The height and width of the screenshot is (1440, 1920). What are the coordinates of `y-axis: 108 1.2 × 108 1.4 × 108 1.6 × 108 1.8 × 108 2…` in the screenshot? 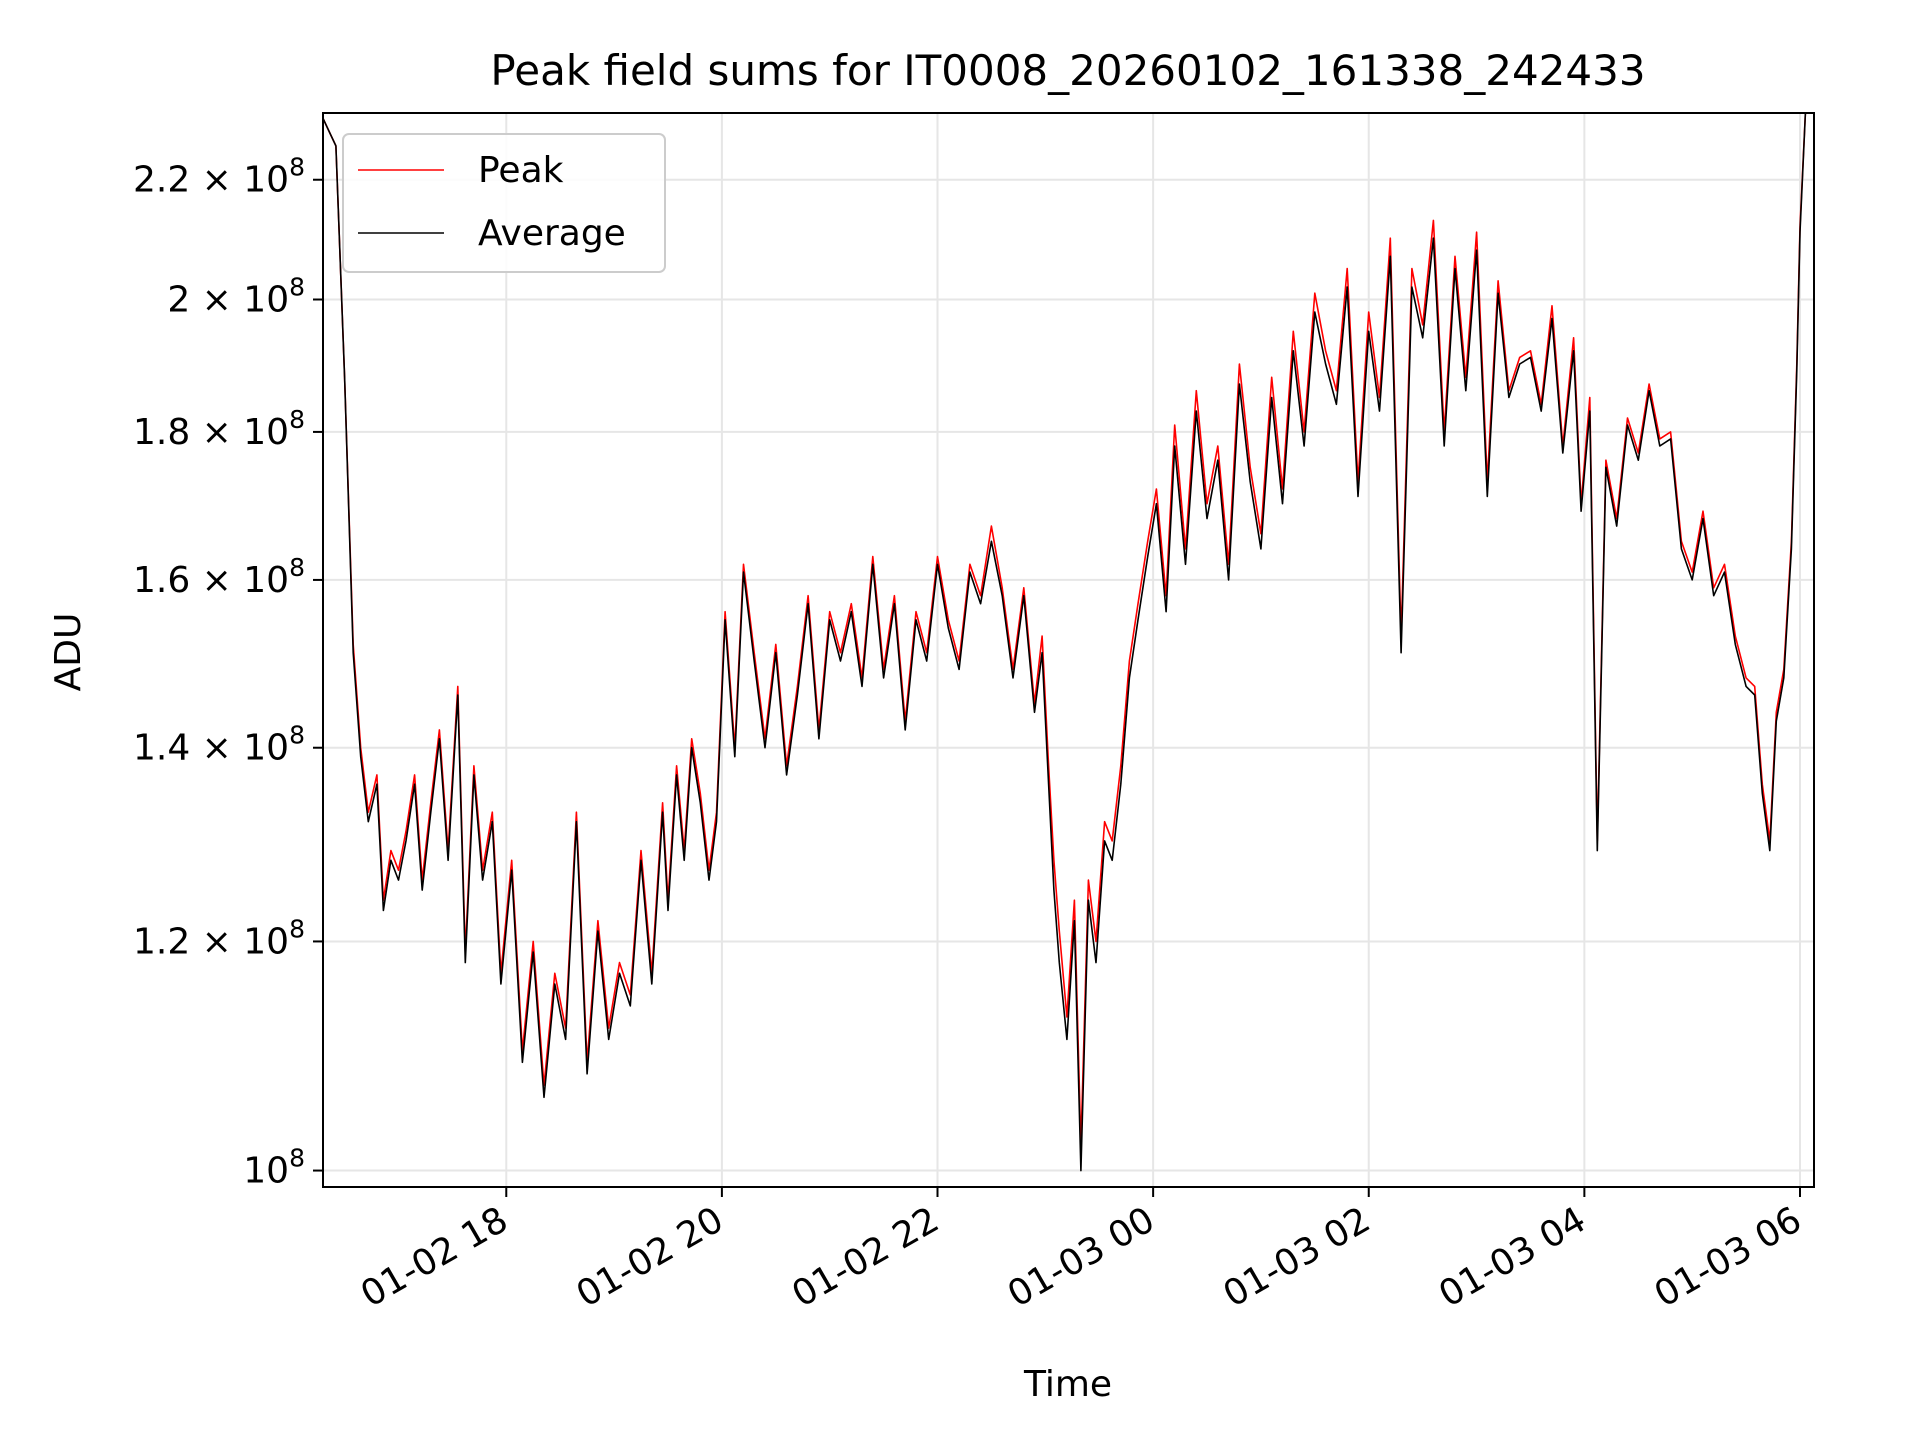 It's located at (228, 672).